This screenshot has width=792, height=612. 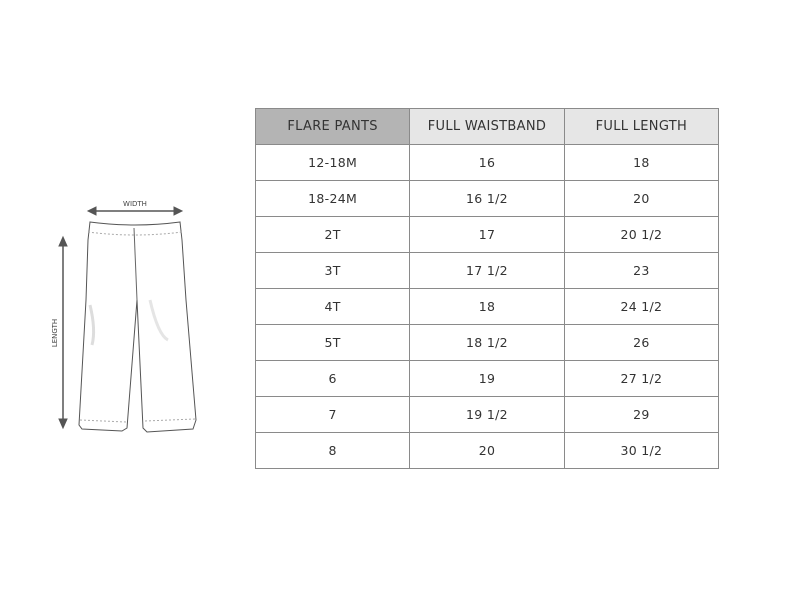 I want to click on length-cell: 23, so click(x=641, y=270).